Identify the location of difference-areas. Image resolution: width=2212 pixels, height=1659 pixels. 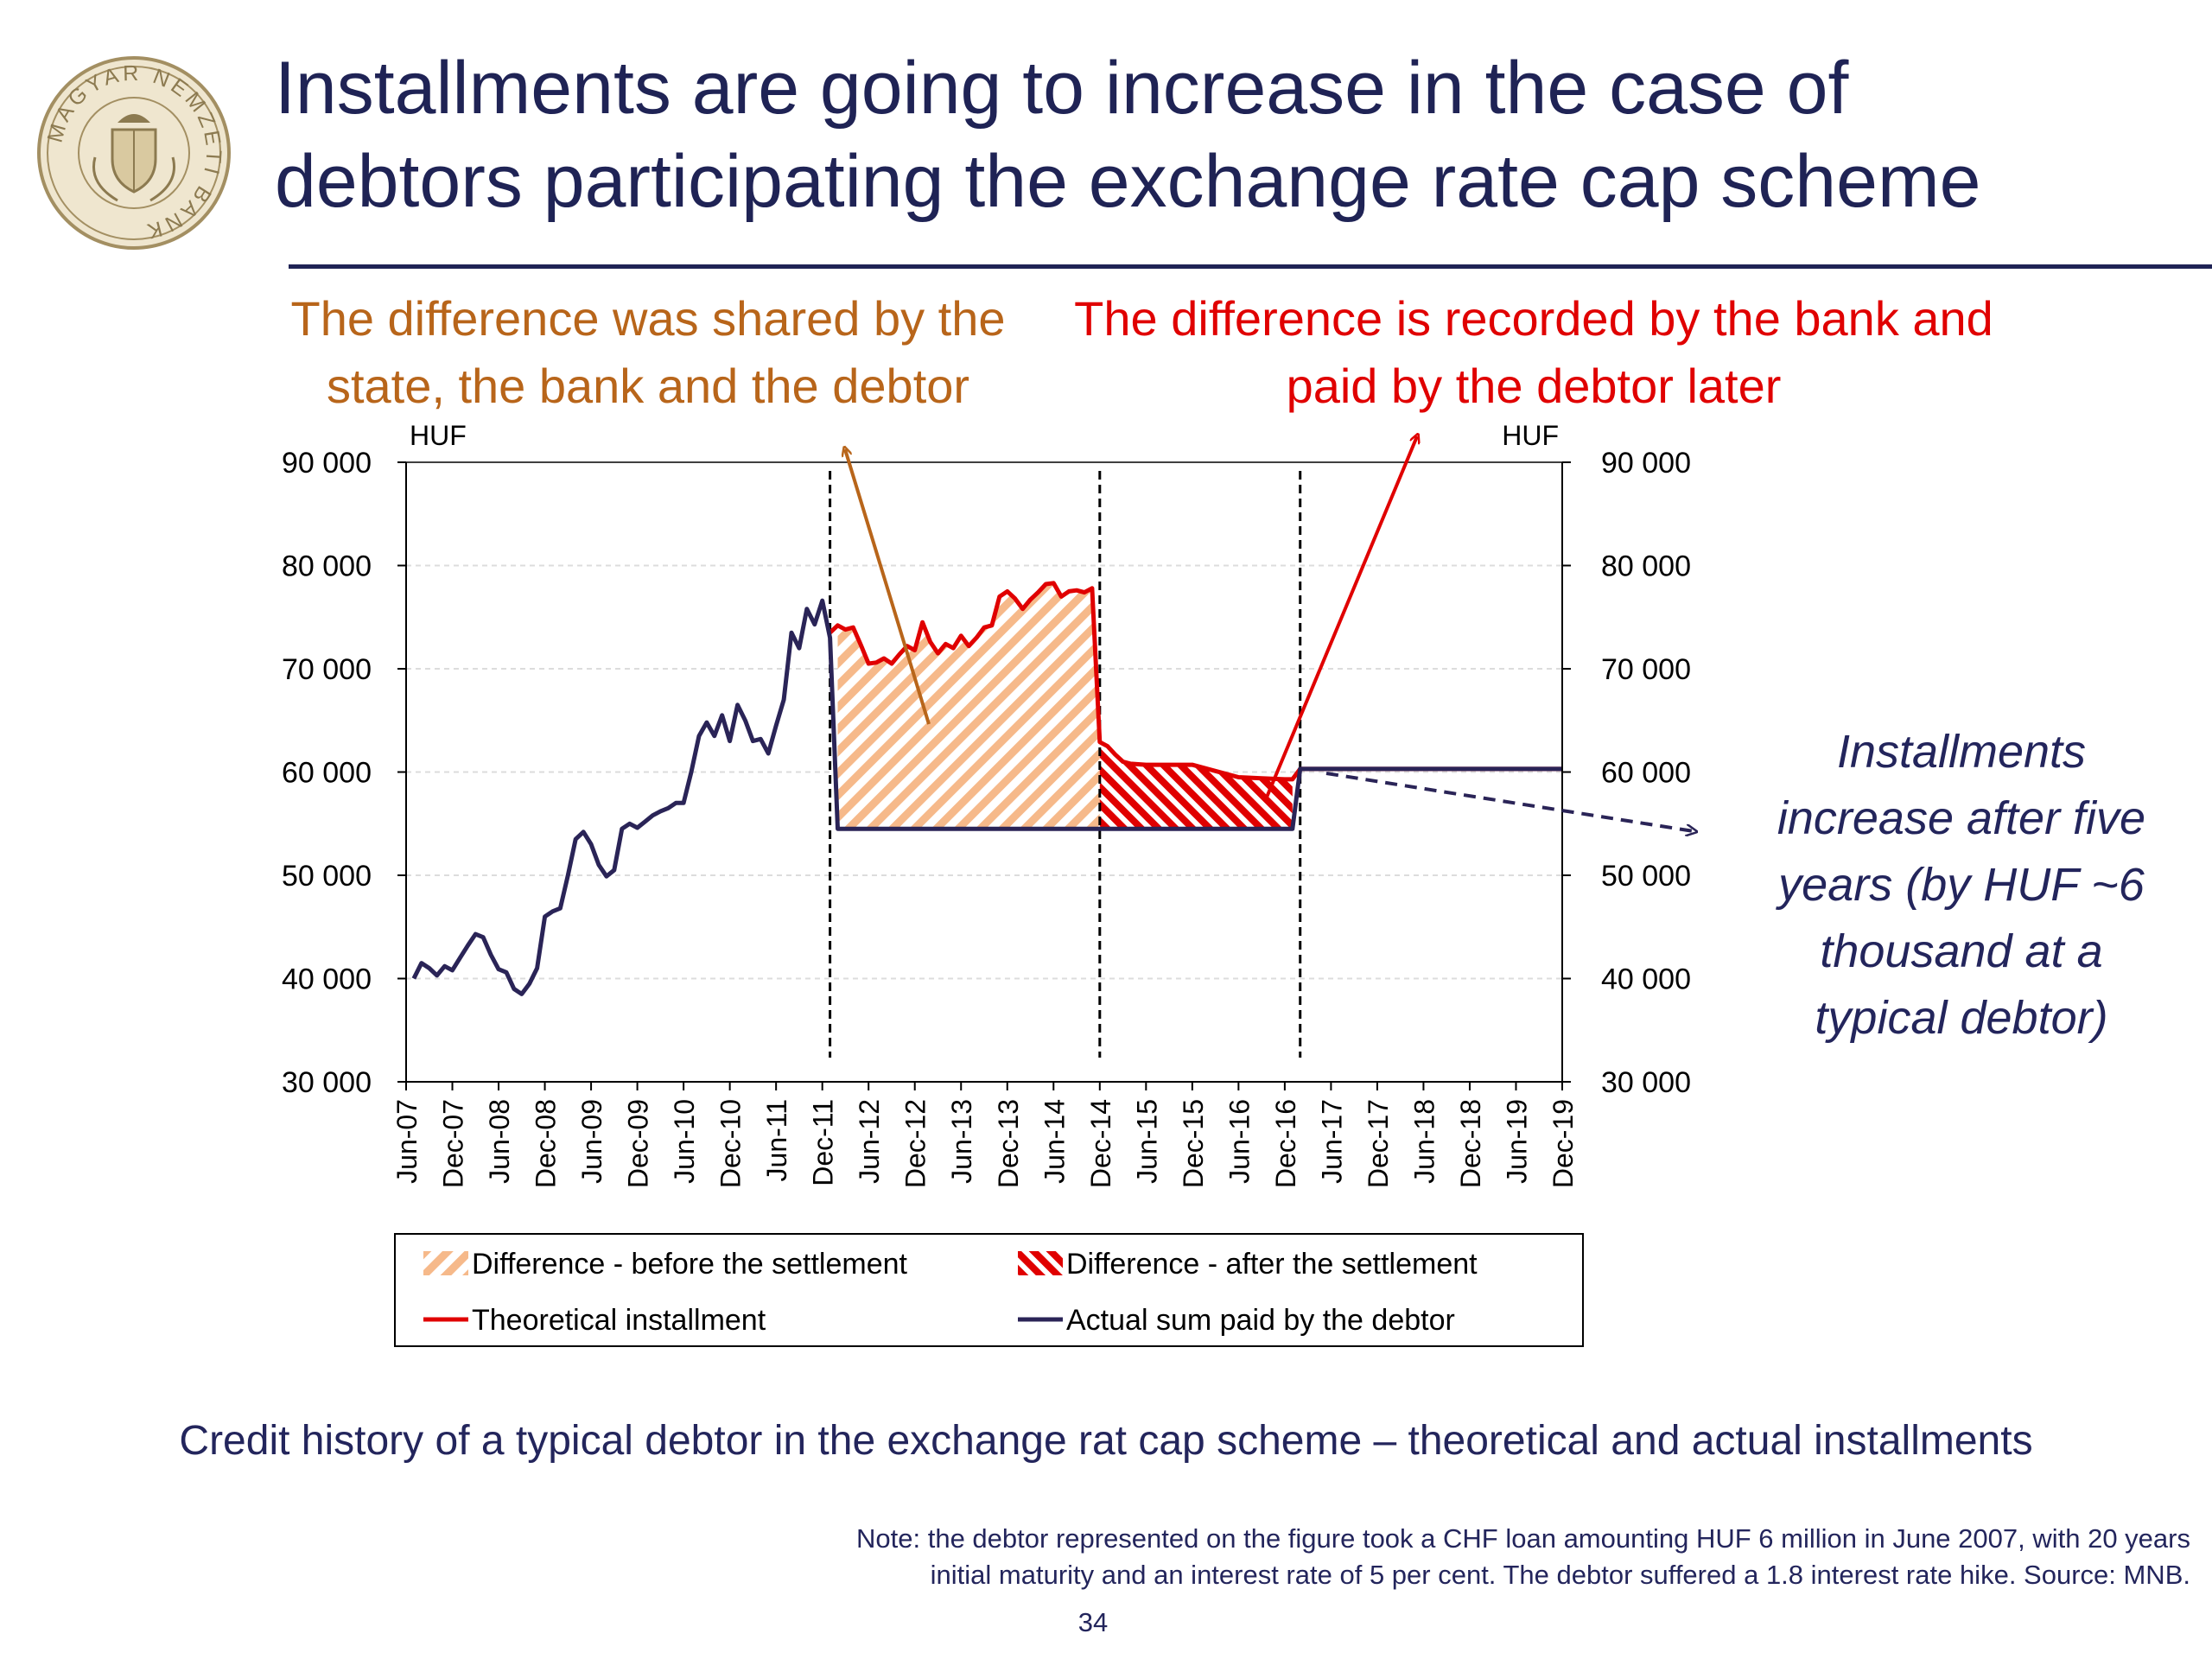
(1065, 706).